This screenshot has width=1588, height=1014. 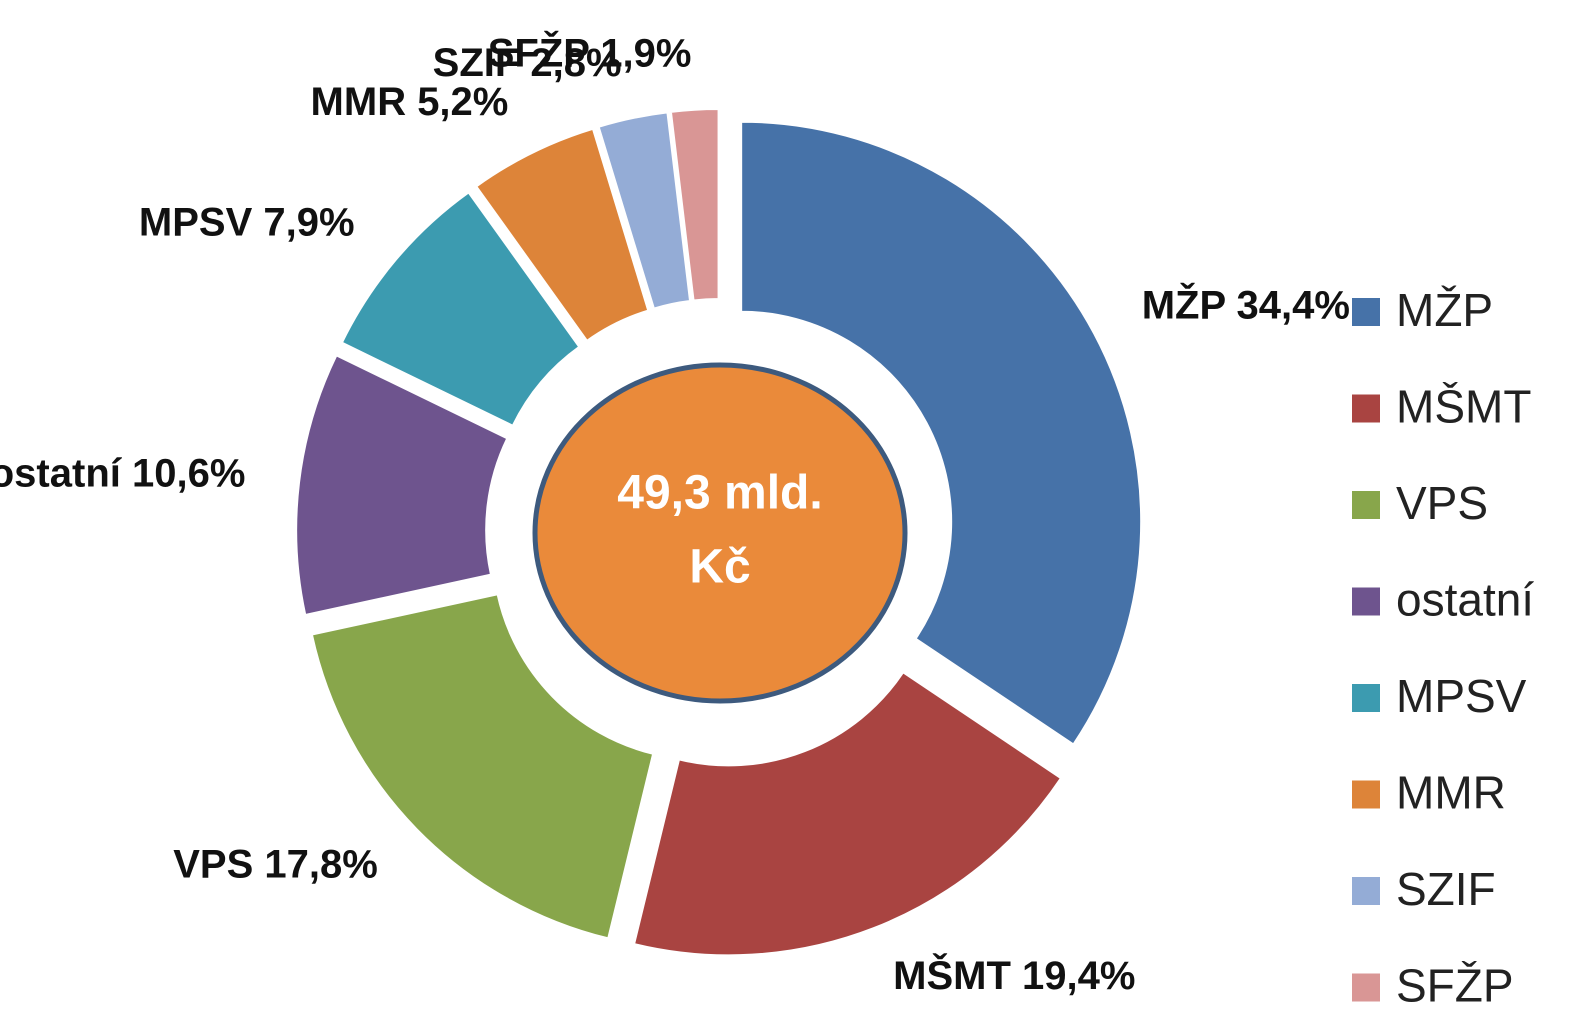 What do you see at coordinates (1461, 696) in the screenshot?
I see `legend-label: MPSV` at bounding box center [1461, 696].